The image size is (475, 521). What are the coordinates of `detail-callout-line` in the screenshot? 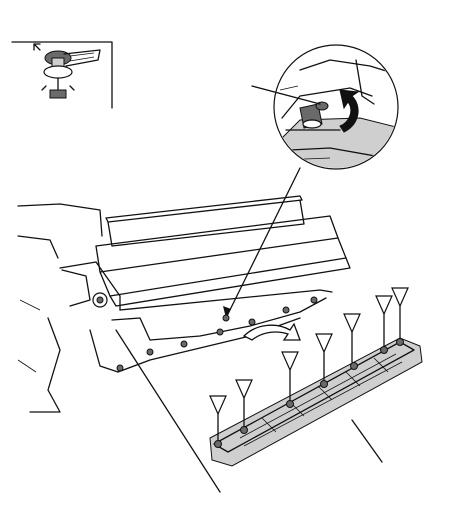 It's located at (286, 95).